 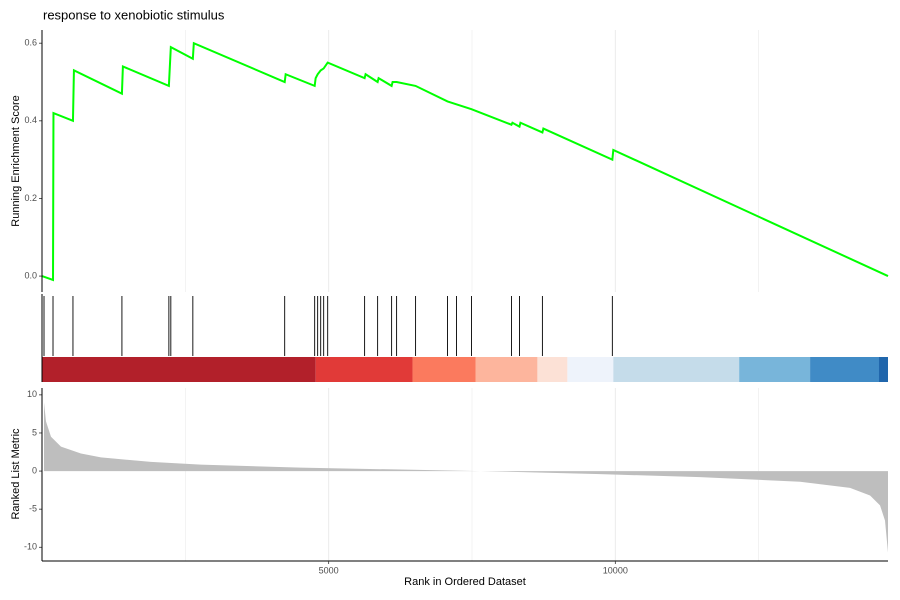 I want to click on chart-title: response to xenobiotic stimulus, so click(x=134, y=14).